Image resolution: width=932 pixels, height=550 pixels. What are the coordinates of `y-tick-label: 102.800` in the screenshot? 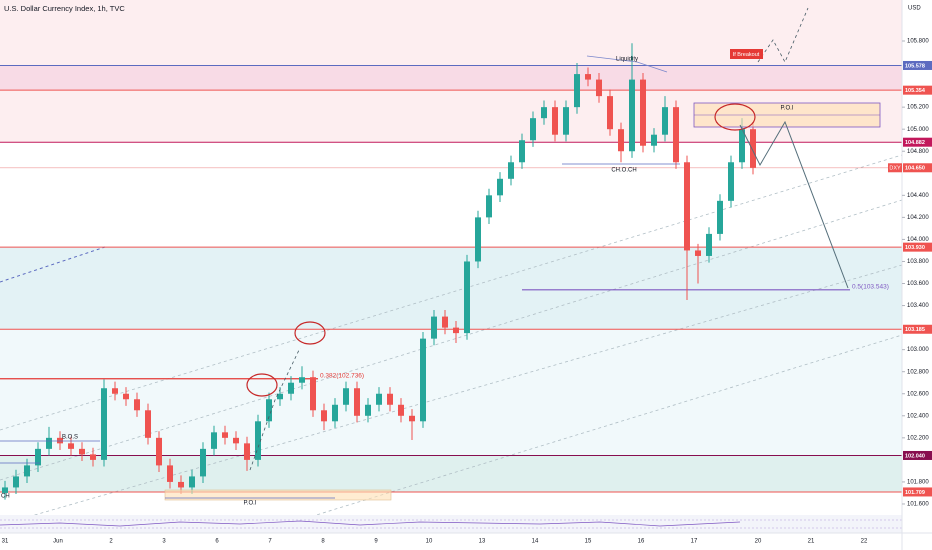 It's located at (918, 372).